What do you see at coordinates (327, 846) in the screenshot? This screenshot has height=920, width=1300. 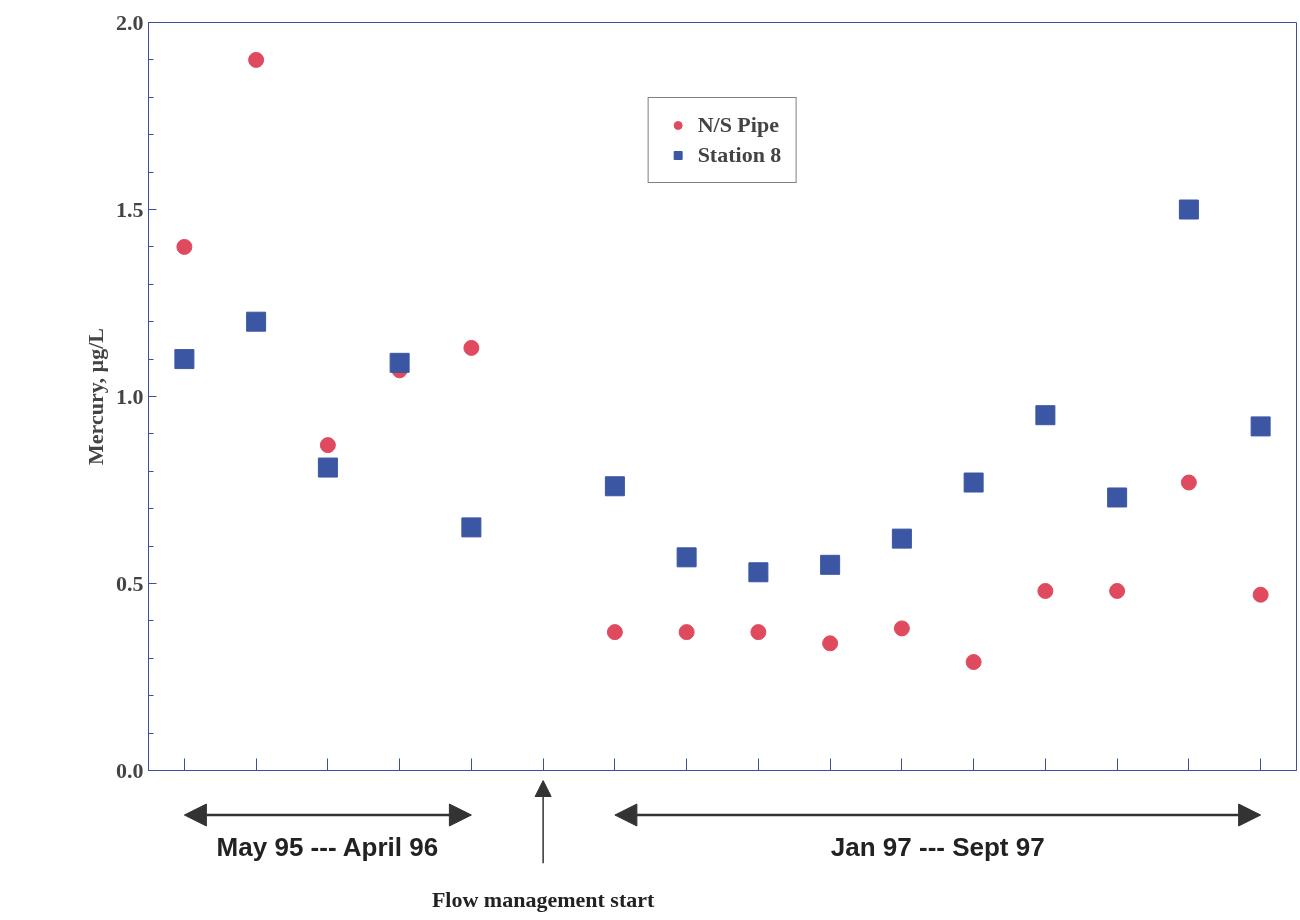 I see `text: May 95 --- April 96` at bounding box center [327, 846].